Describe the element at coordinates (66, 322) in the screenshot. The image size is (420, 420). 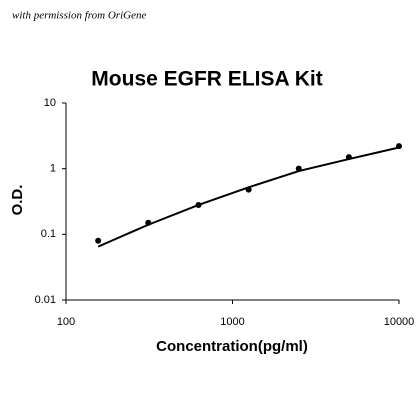
I see `x-tick-label: 100` at that location.